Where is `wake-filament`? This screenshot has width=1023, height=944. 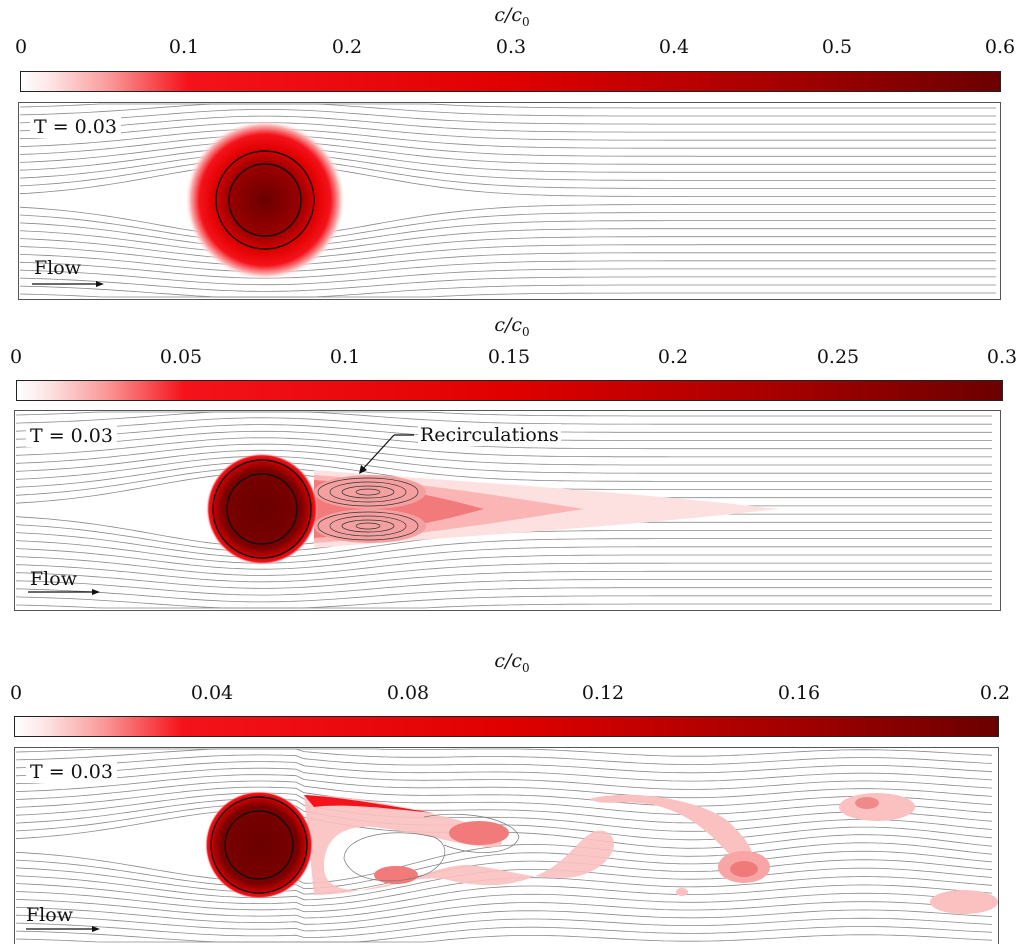
wake-filament is located at coordinates (671, 830).